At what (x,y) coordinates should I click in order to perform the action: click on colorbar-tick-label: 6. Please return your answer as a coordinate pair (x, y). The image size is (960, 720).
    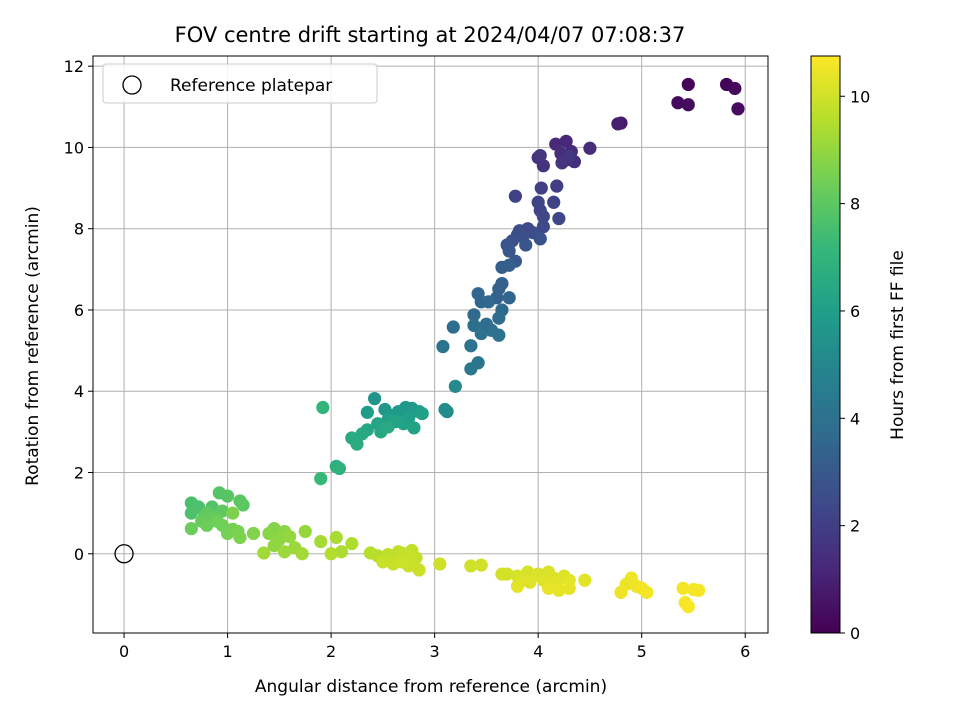
    Looking at the image, I should click on (855, 311).